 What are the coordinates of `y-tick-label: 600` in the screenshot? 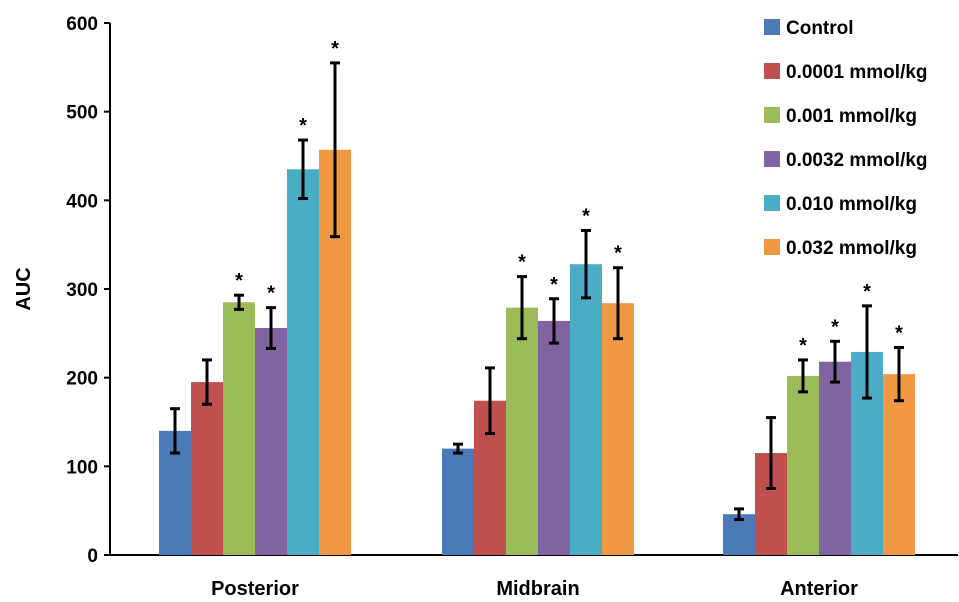 It's located at (82, 24).